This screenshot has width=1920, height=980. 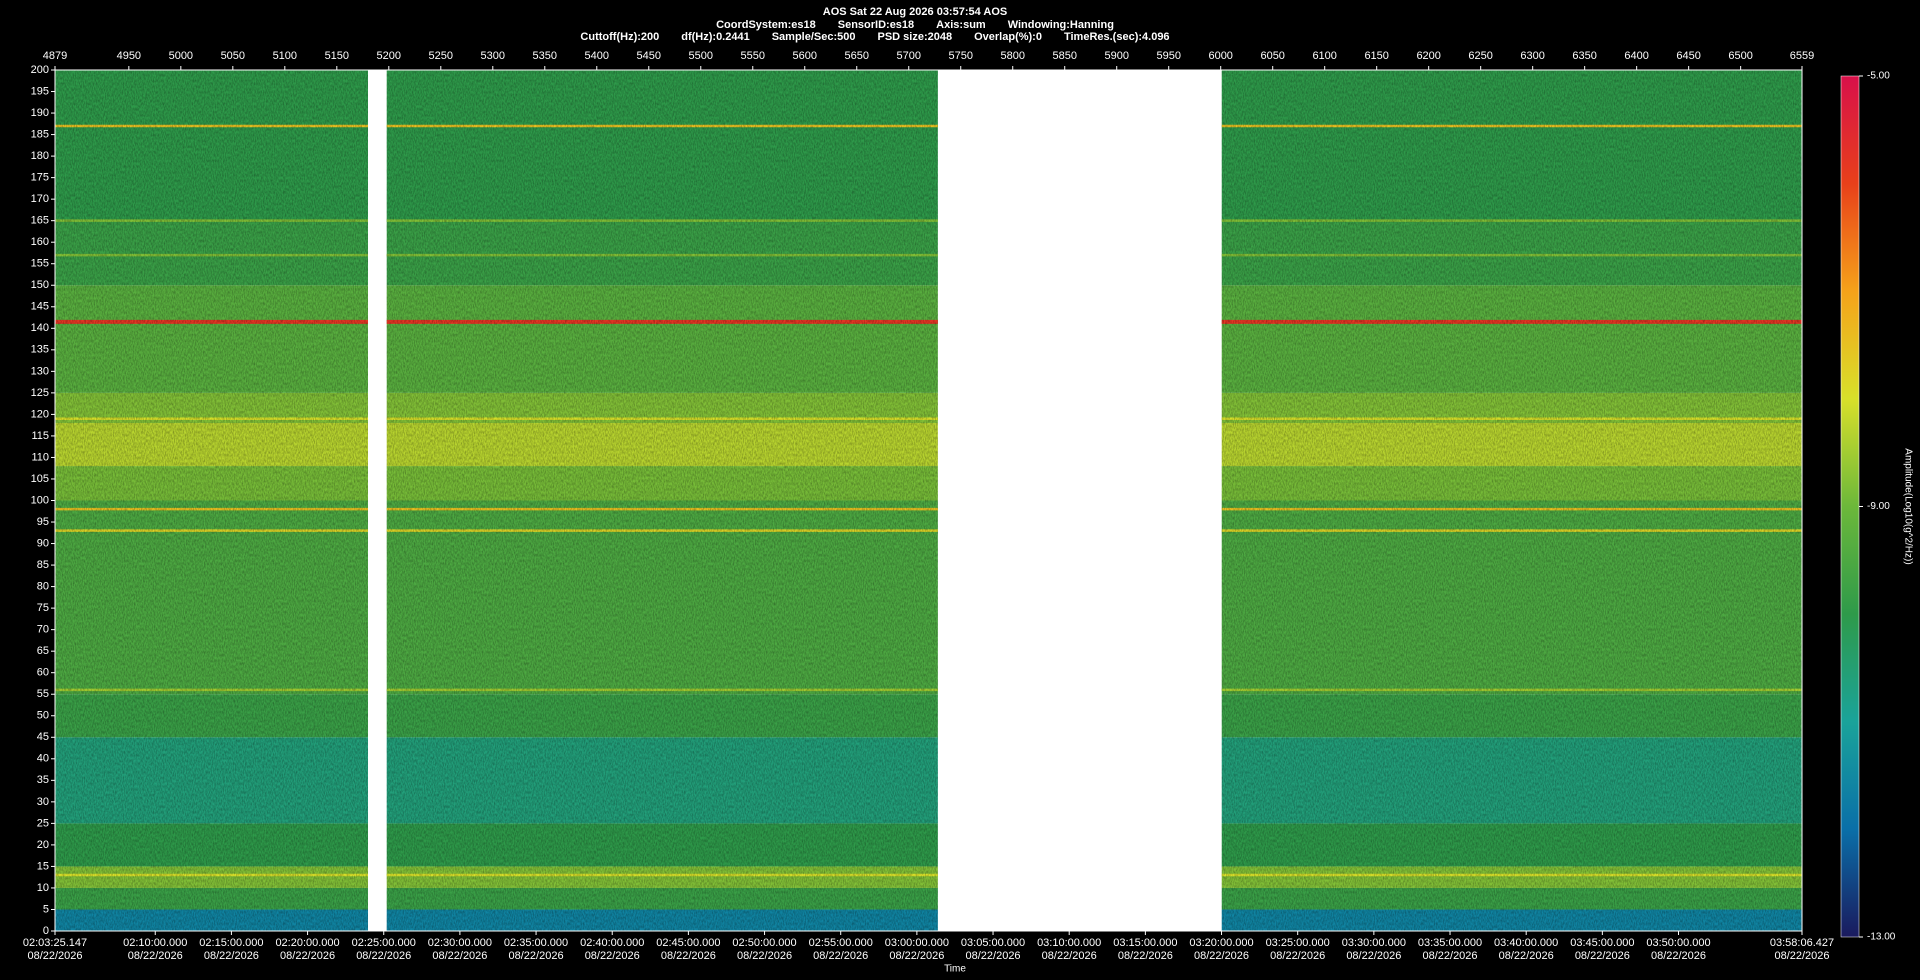 What do you see at coordinates (955, 969) in the screenshot?
I see `x-axis-label: Time` at bounding box center [955, 969].